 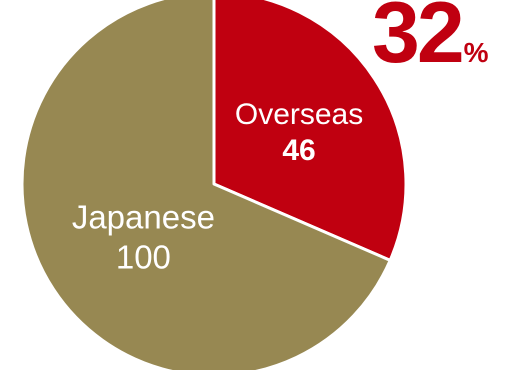 What do you see at coordinates (143, 216) in the screenshot?
I see `slice-label-japanese: Japanese` at bounding box center [143, 216].